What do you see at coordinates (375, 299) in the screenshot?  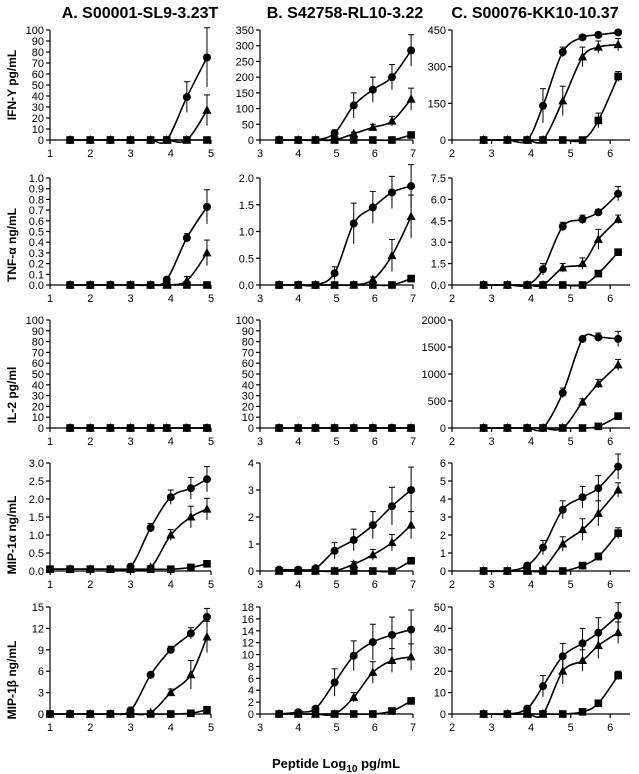 I see `x-tick-label: 6` at bounding box center [375, 299].